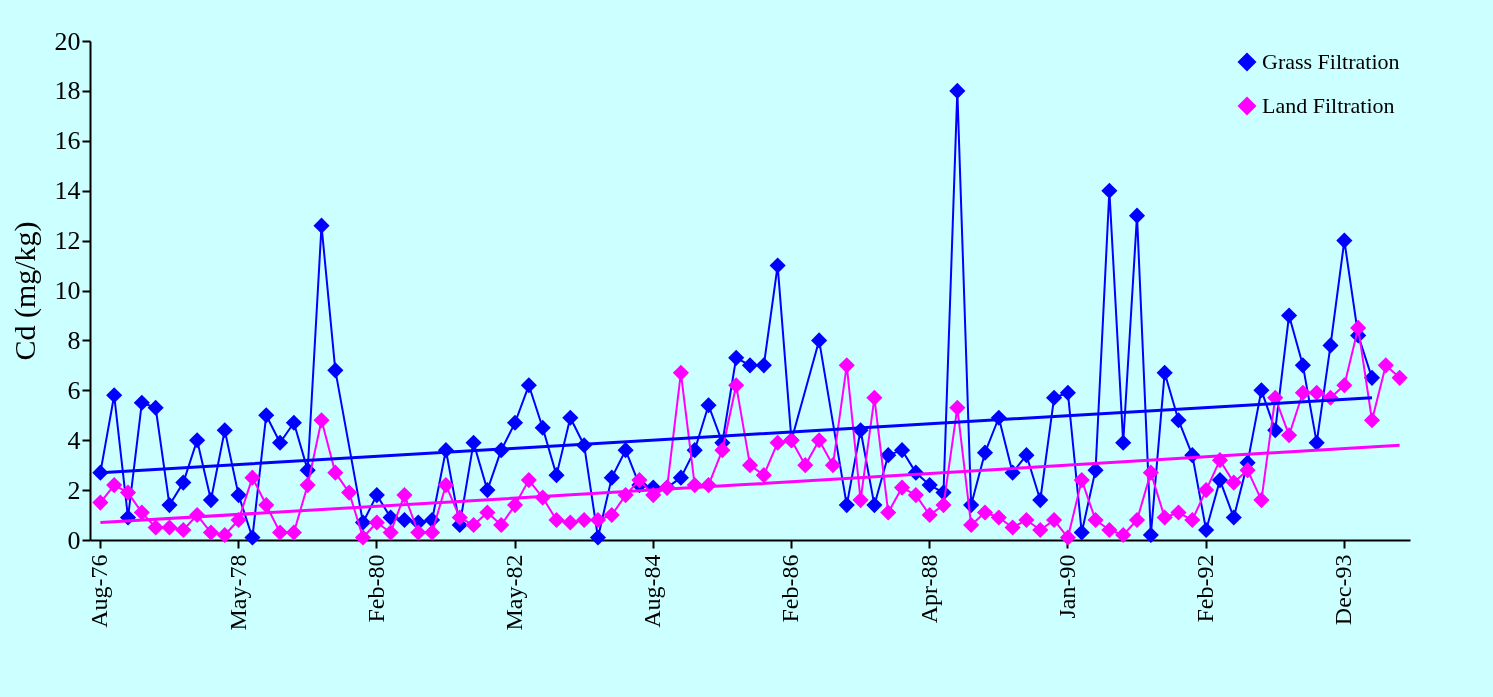 The image size is (1493, 697). Describe the element at coordinates (74, 490) in the screenshot. I see `y-tick-label: 2` at that location.